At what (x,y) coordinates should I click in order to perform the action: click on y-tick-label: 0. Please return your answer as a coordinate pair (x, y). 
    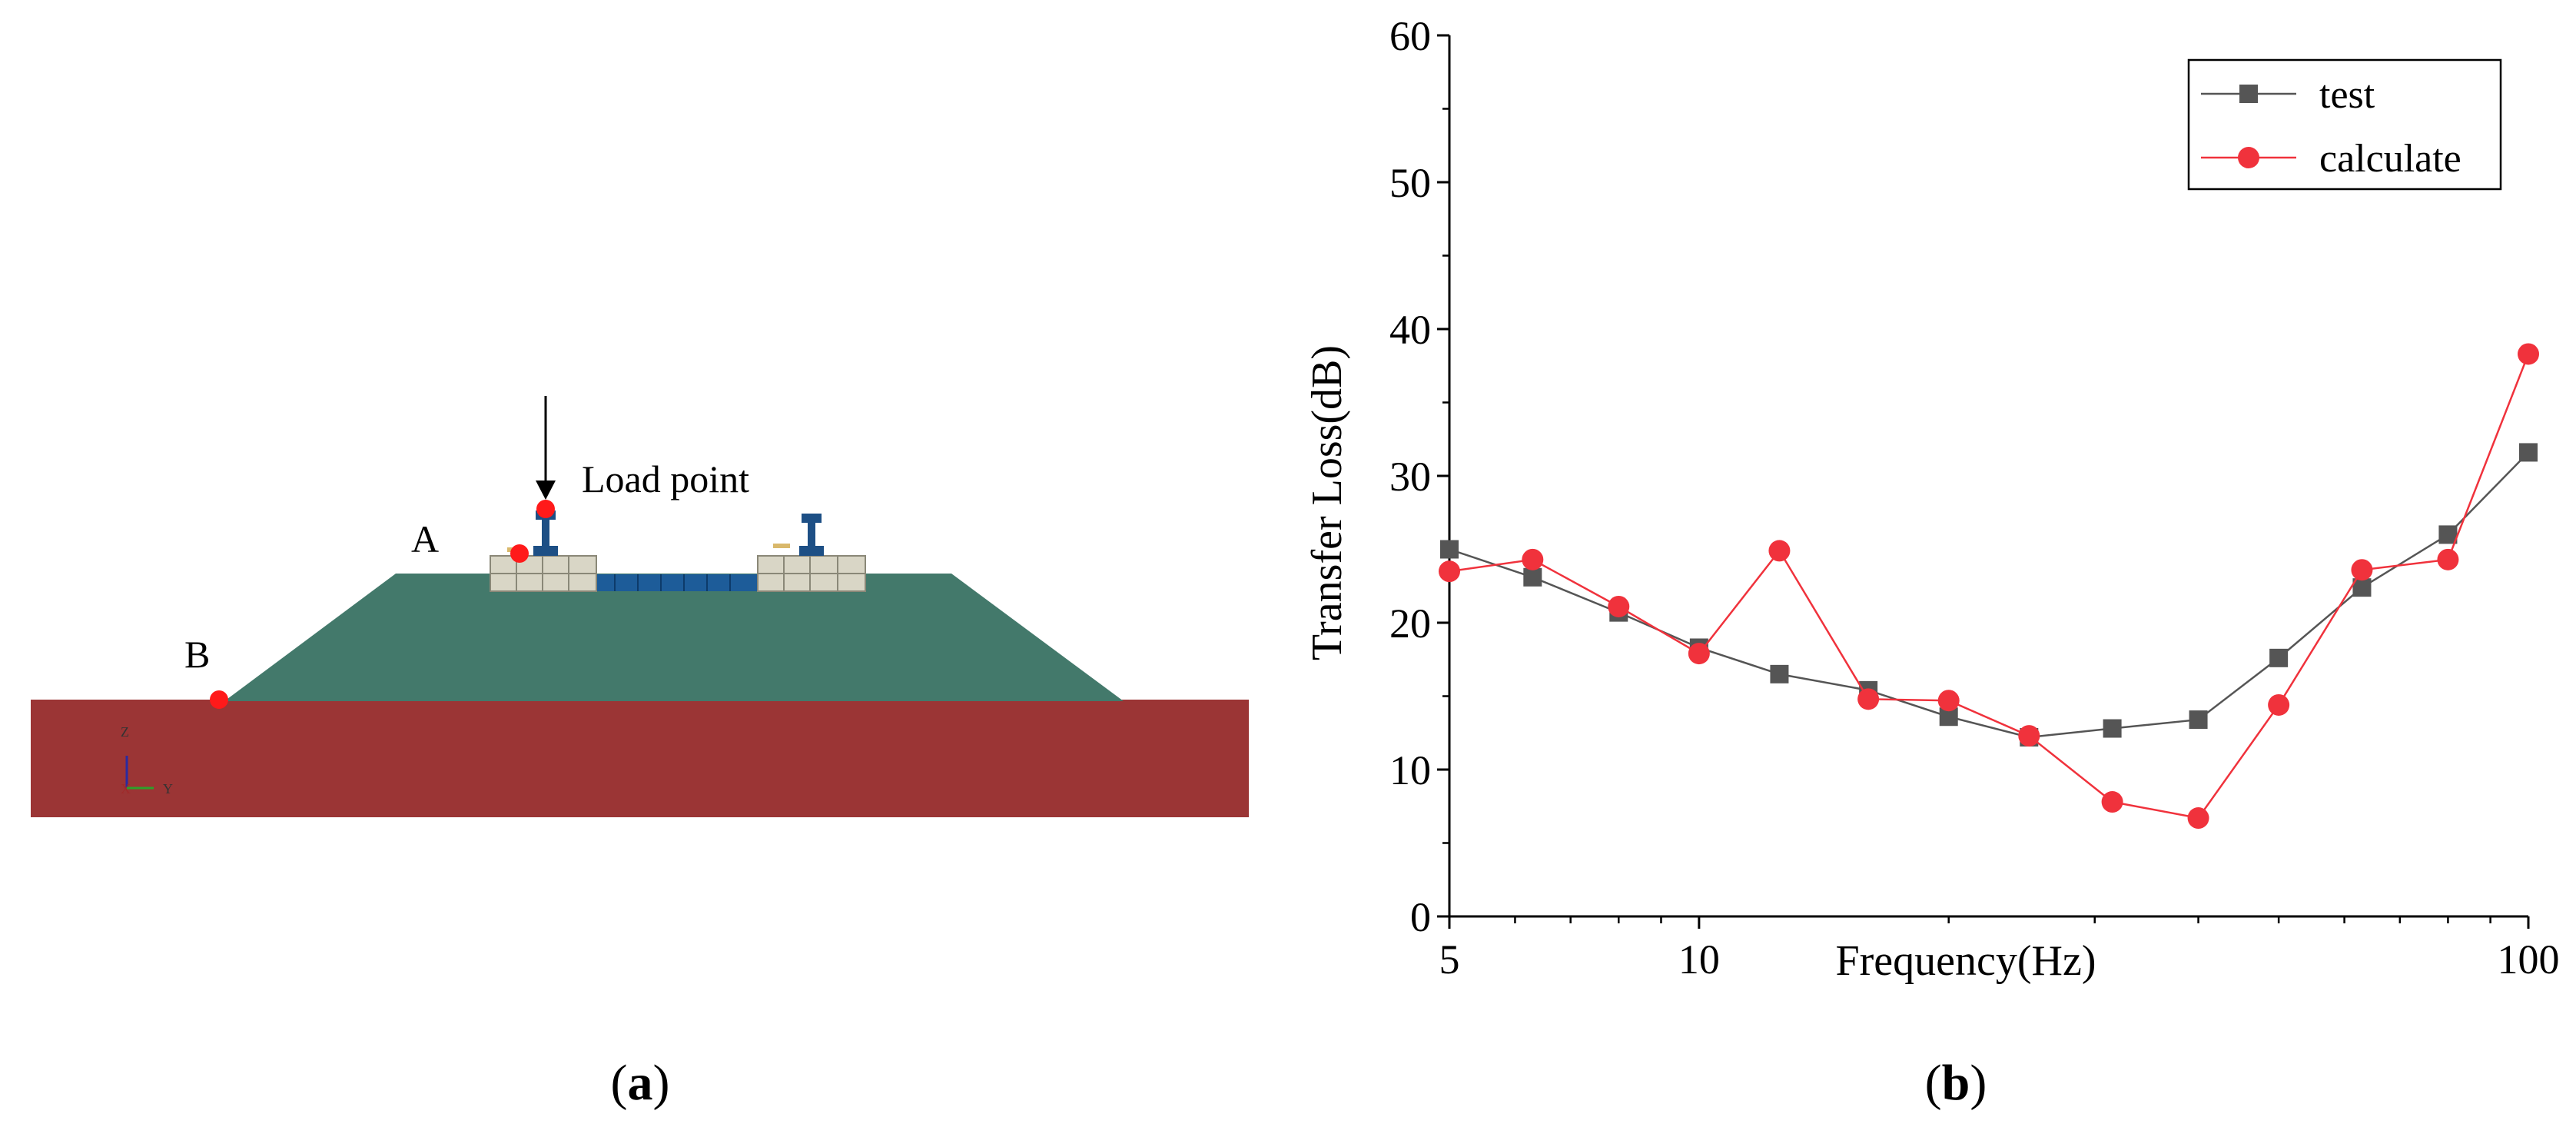
    Looking at the image, I should click on (1420, 917).